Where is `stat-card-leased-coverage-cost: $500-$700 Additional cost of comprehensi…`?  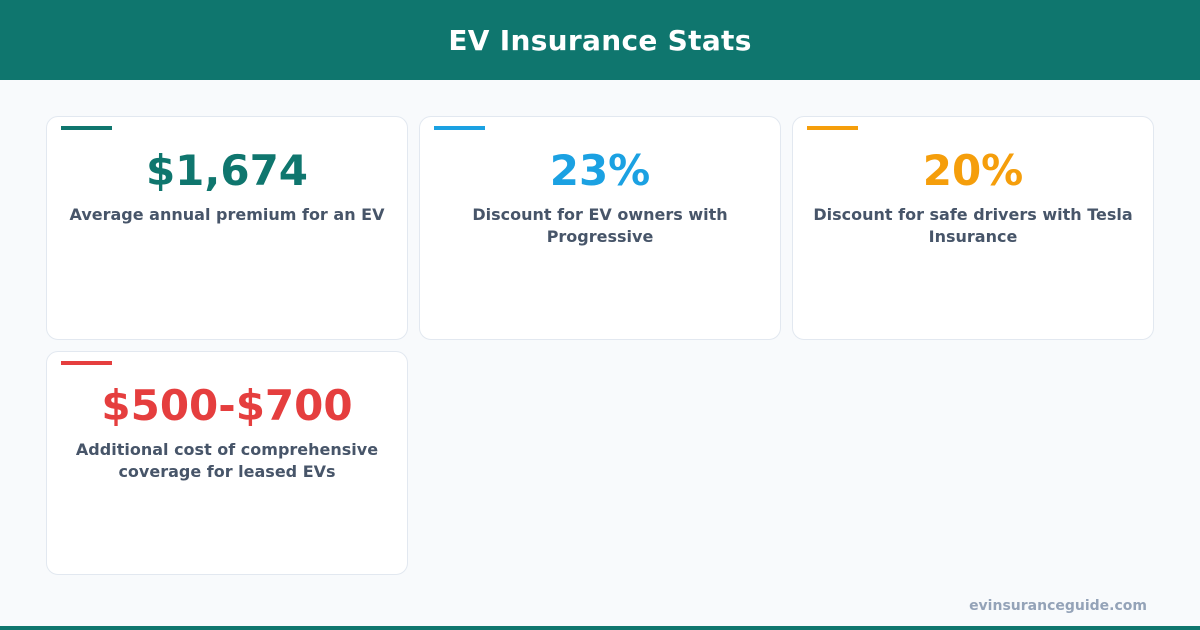 stat-card-leased-coverage-cost: $500-$700 Additional cost of comprehensi… is located at coordinates (227, 463).